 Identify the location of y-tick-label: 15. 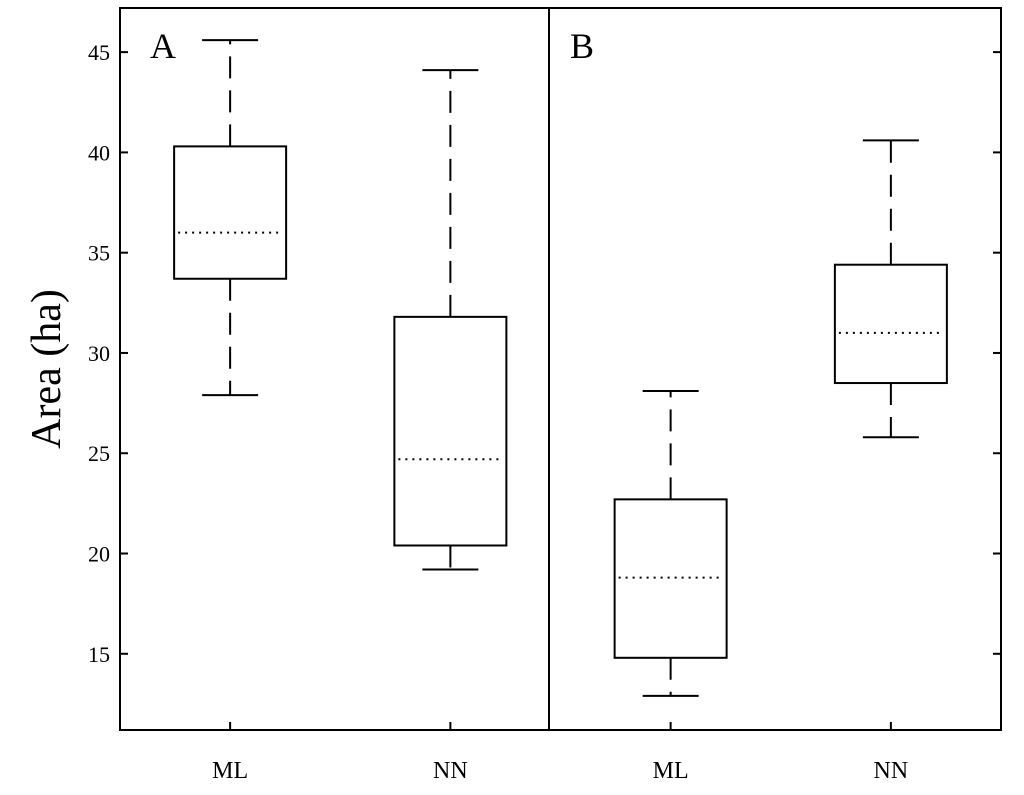
(99, 654).